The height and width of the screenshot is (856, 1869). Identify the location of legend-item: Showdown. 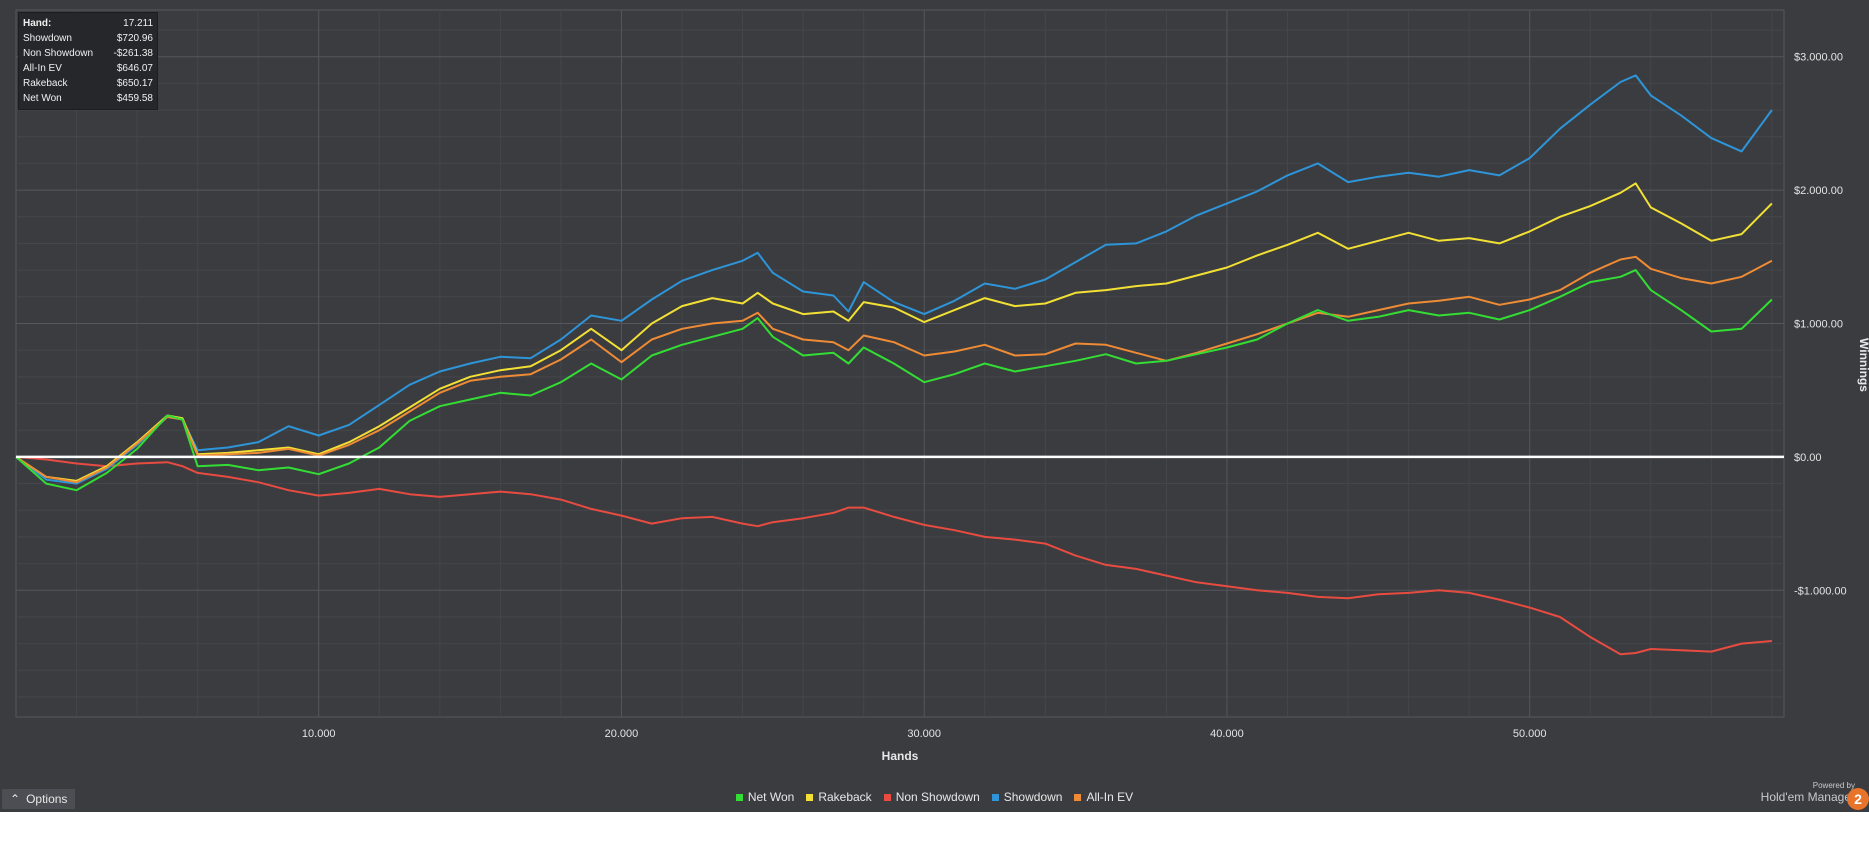
(1027, 797).